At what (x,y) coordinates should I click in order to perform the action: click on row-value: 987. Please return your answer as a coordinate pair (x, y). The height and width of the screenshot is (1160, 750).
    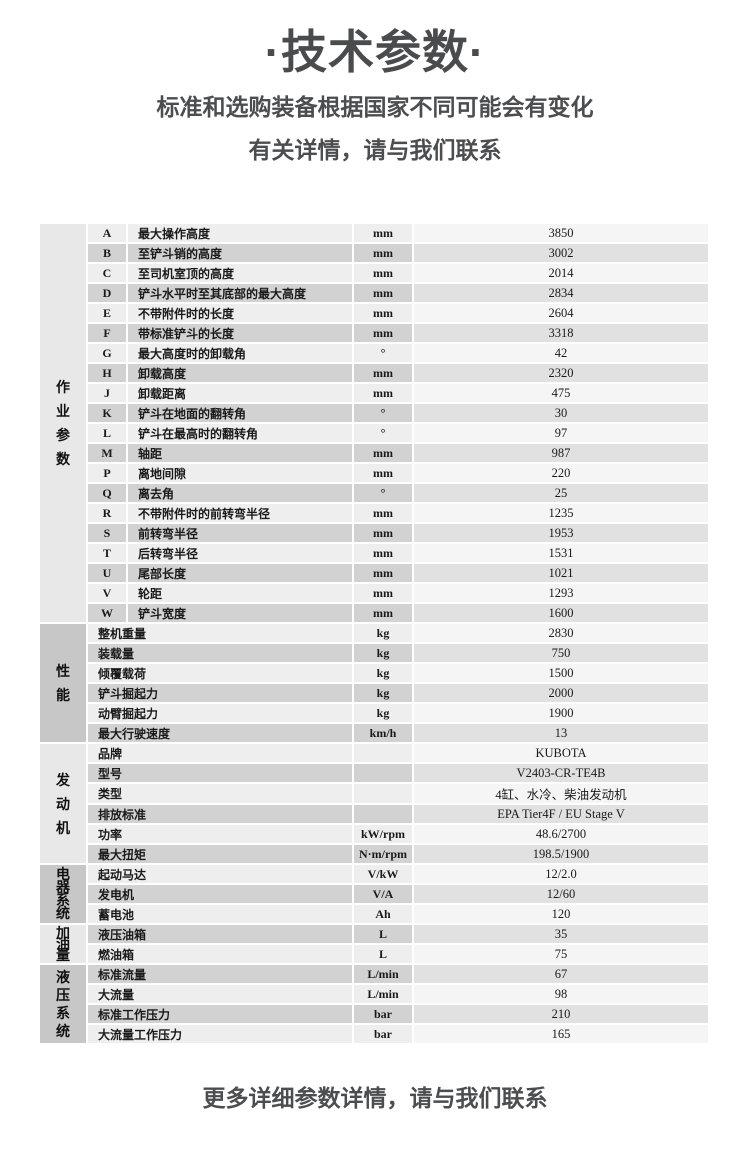
    Looking at the image, I should click on (561, 453).